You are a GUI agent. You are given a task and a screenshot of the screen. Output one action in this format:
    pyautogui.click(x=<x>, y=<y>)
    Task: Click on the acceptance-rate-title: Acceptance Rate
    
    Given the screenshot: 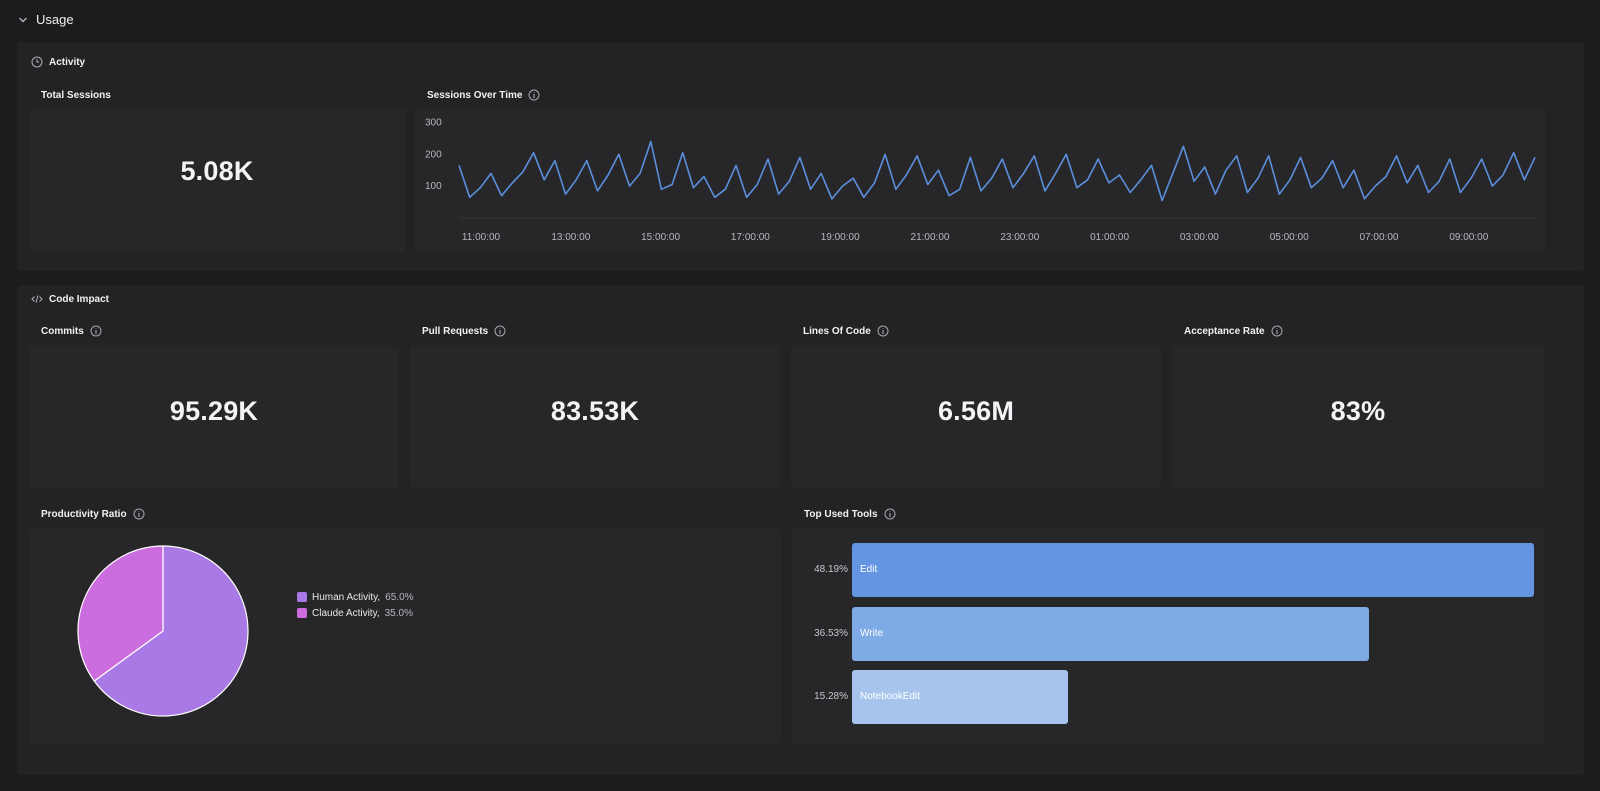 What is the action you would take?
    pyautogui.click(x=1224, y=331)
    